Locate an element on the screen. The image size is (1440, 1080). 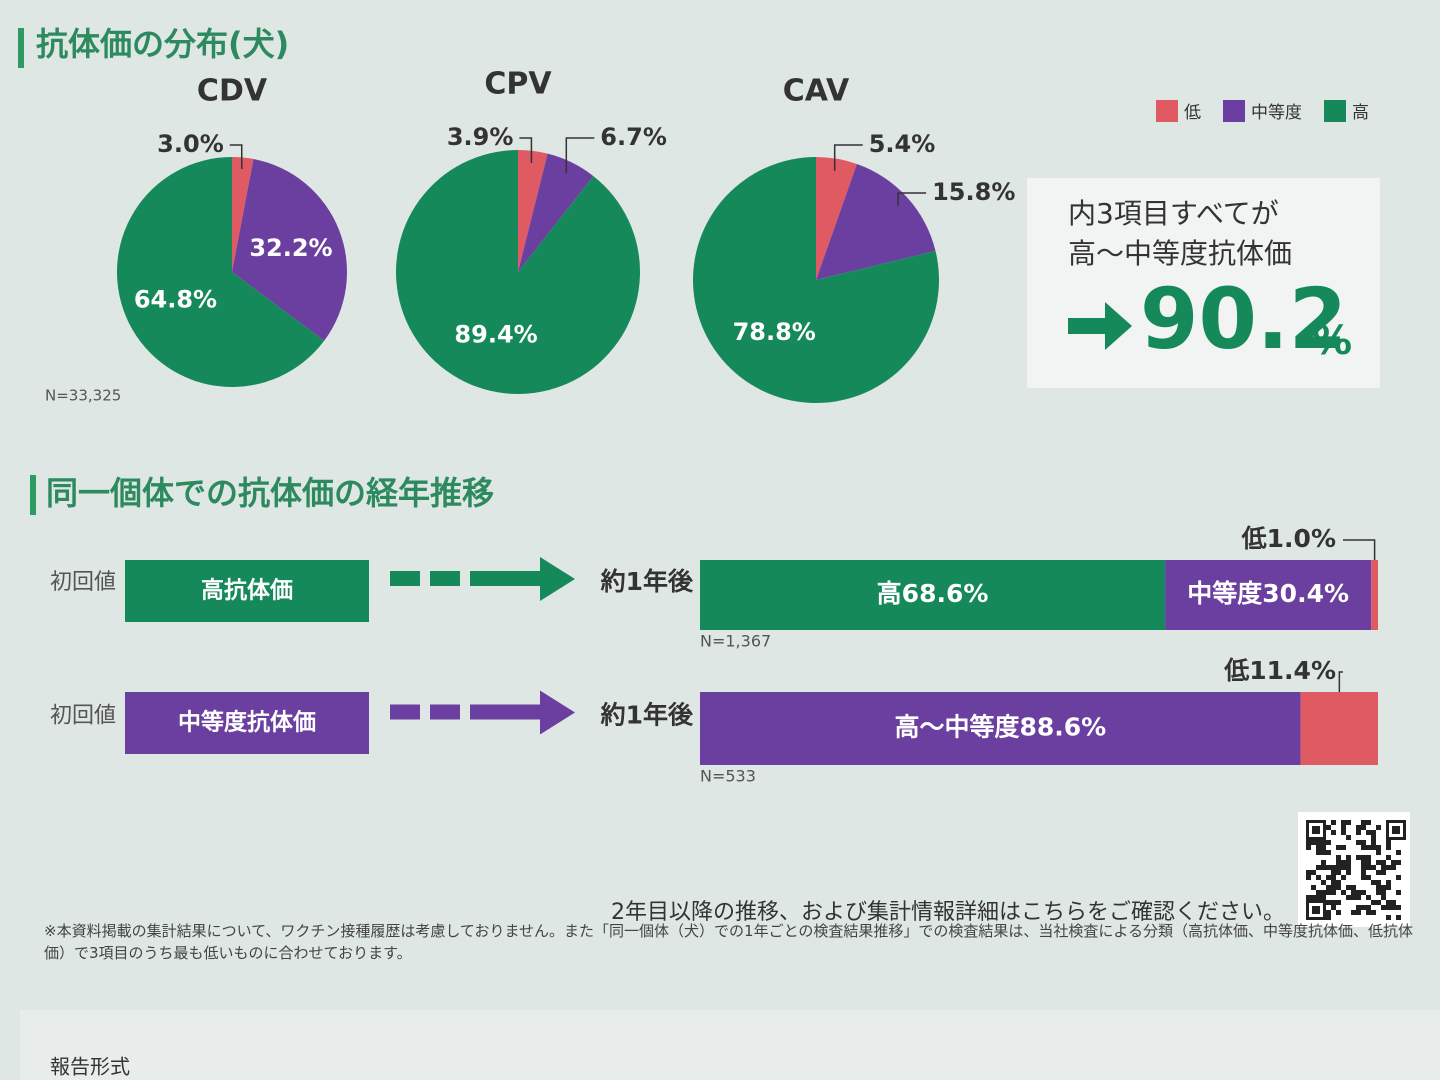
legend-label: 低 is located at coordinates (1192, 113).